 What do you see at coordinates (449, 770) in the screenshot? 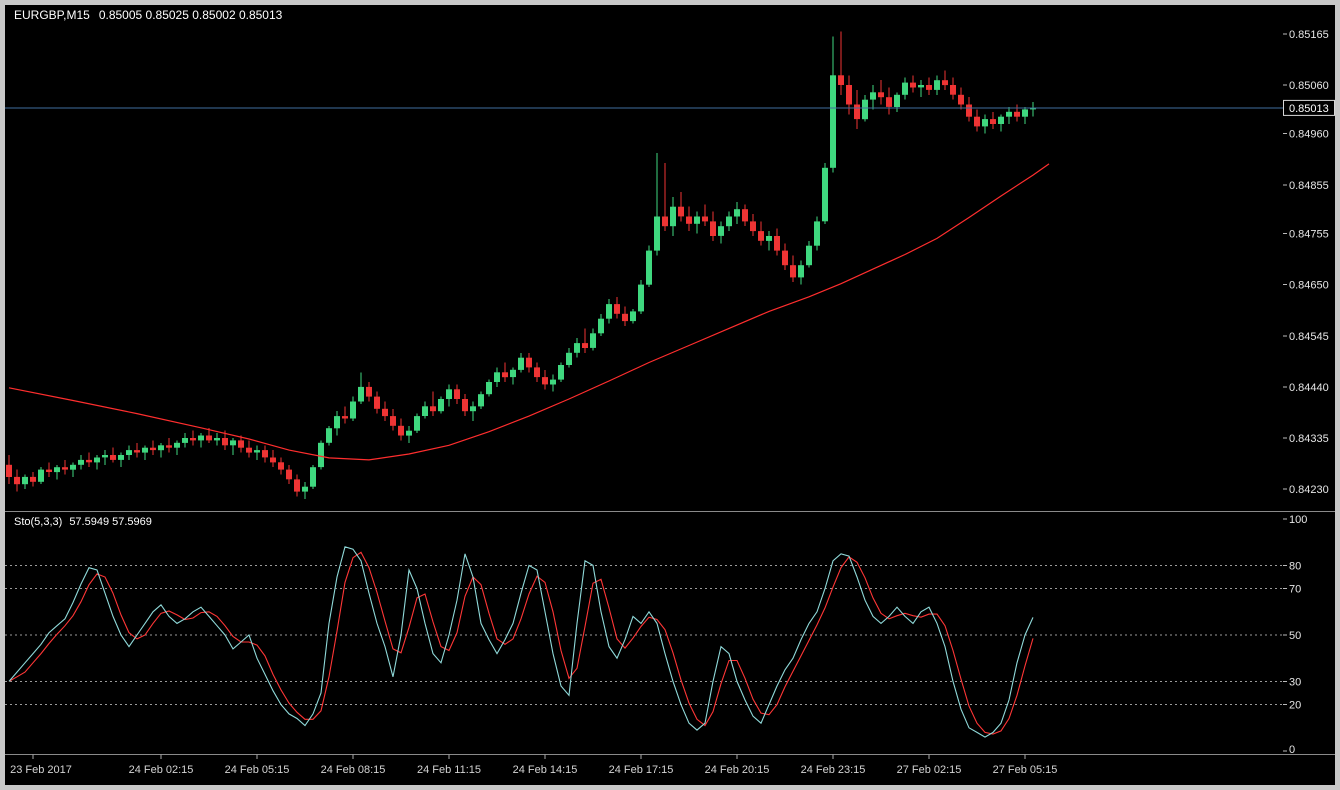
I see `time-axis-label: 24 Feb 11:15` at bounding box center [449, 770].